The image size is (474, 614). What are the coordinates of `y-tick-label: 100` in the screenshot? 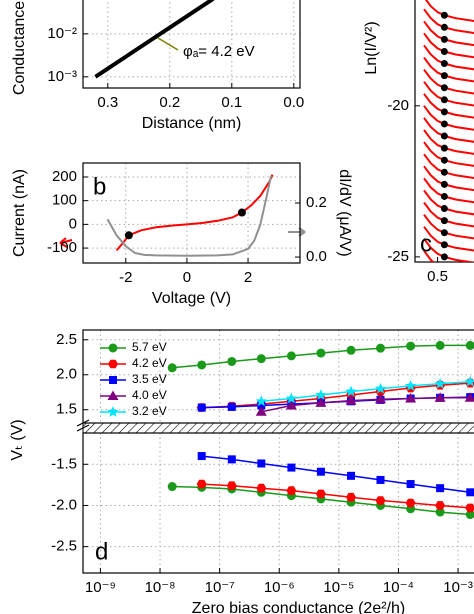 It's located at (64, 200).